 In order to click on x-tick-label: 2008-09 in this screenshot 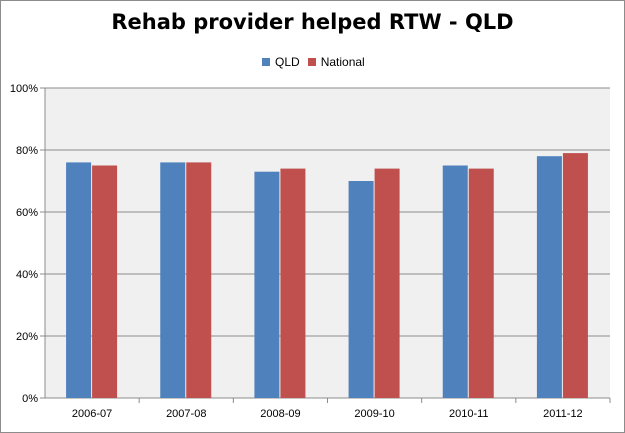, I will do `click(280, 414)`.